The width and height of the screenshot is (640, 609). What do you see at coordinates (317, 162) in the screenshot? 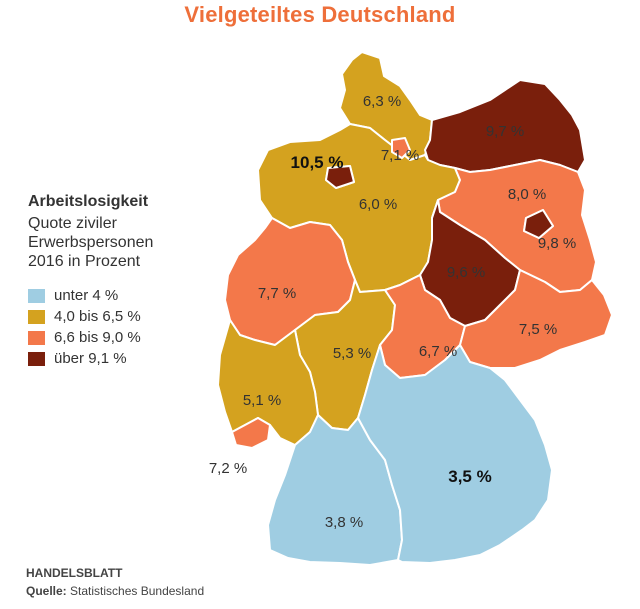
I see `label-bremen: 10,5 %` at bounding box center [317, 162].